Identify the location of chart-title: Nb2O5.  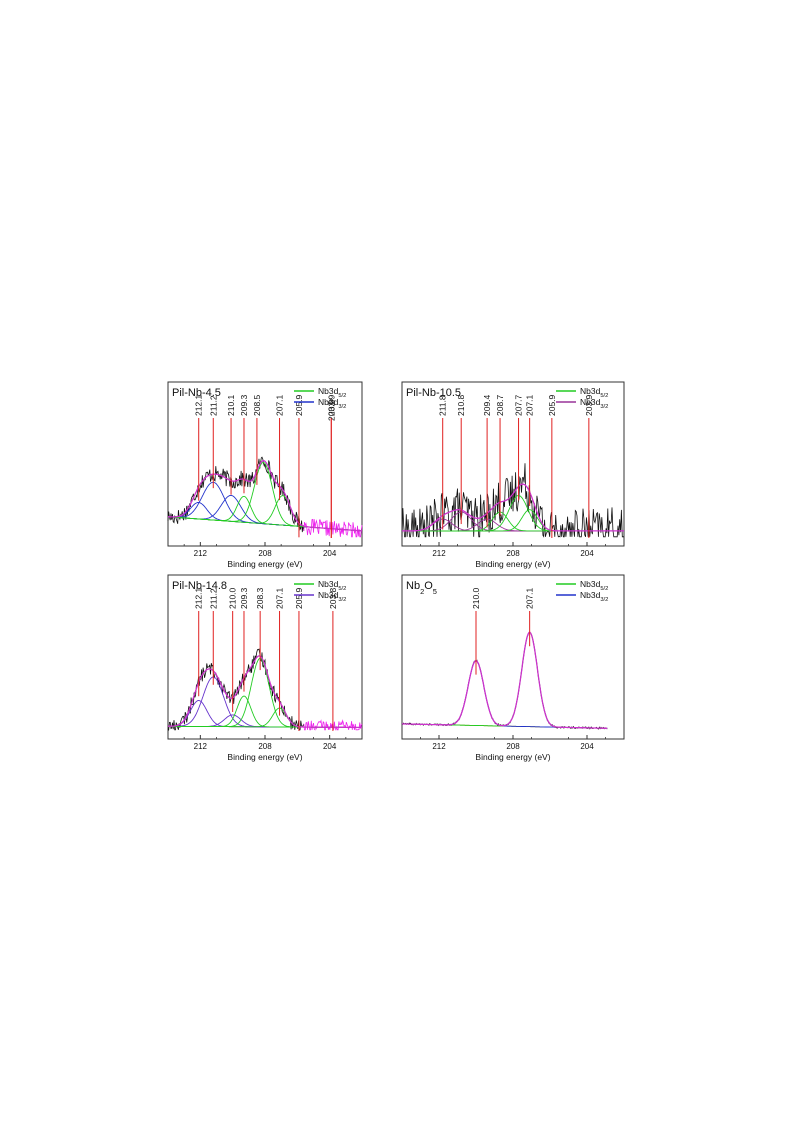
(421, 588).